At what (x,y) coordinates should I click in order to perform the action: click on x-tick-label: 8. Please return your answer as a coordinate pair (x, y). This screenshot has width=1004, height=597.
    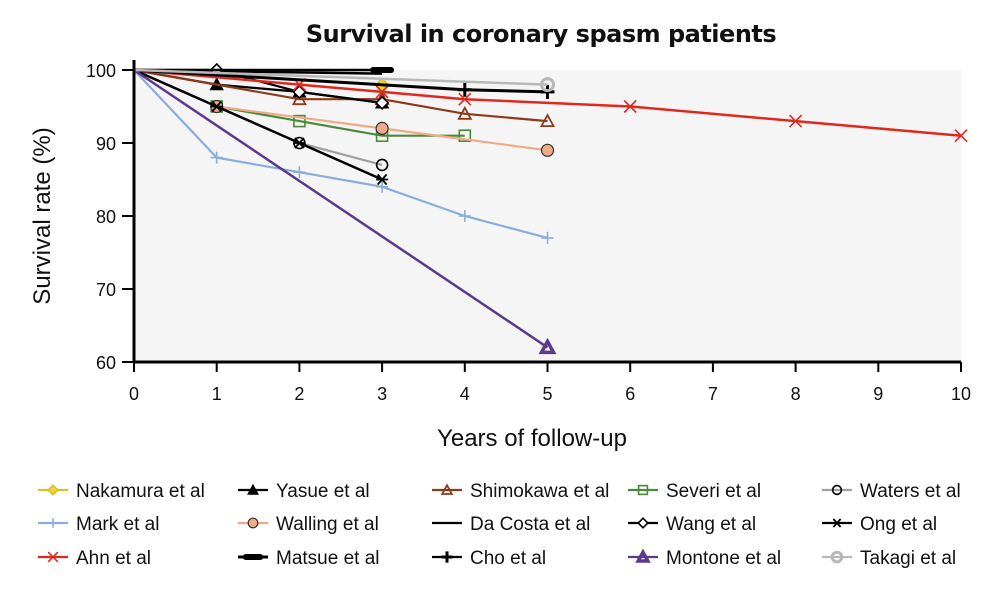
    Looking at the image, I should click on (796, 394).